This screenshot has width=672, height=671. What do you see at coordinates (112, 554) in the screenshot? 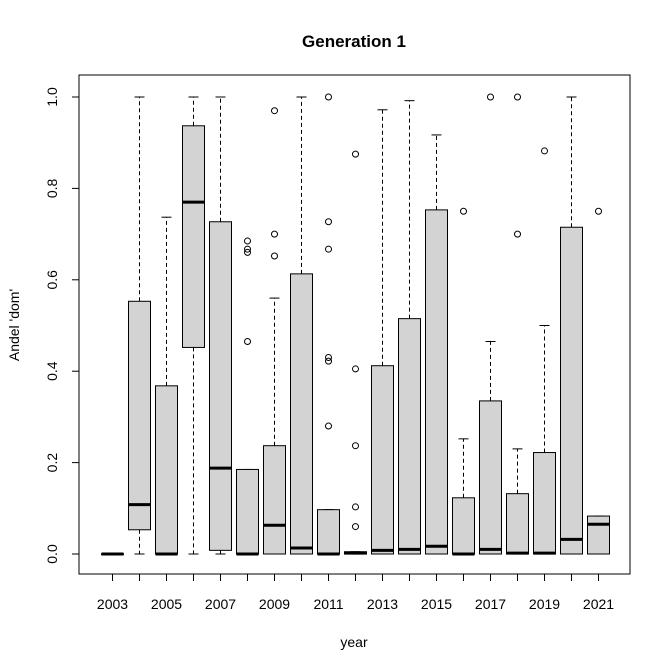
I see `box-2003` at bounding box center [112, 554].